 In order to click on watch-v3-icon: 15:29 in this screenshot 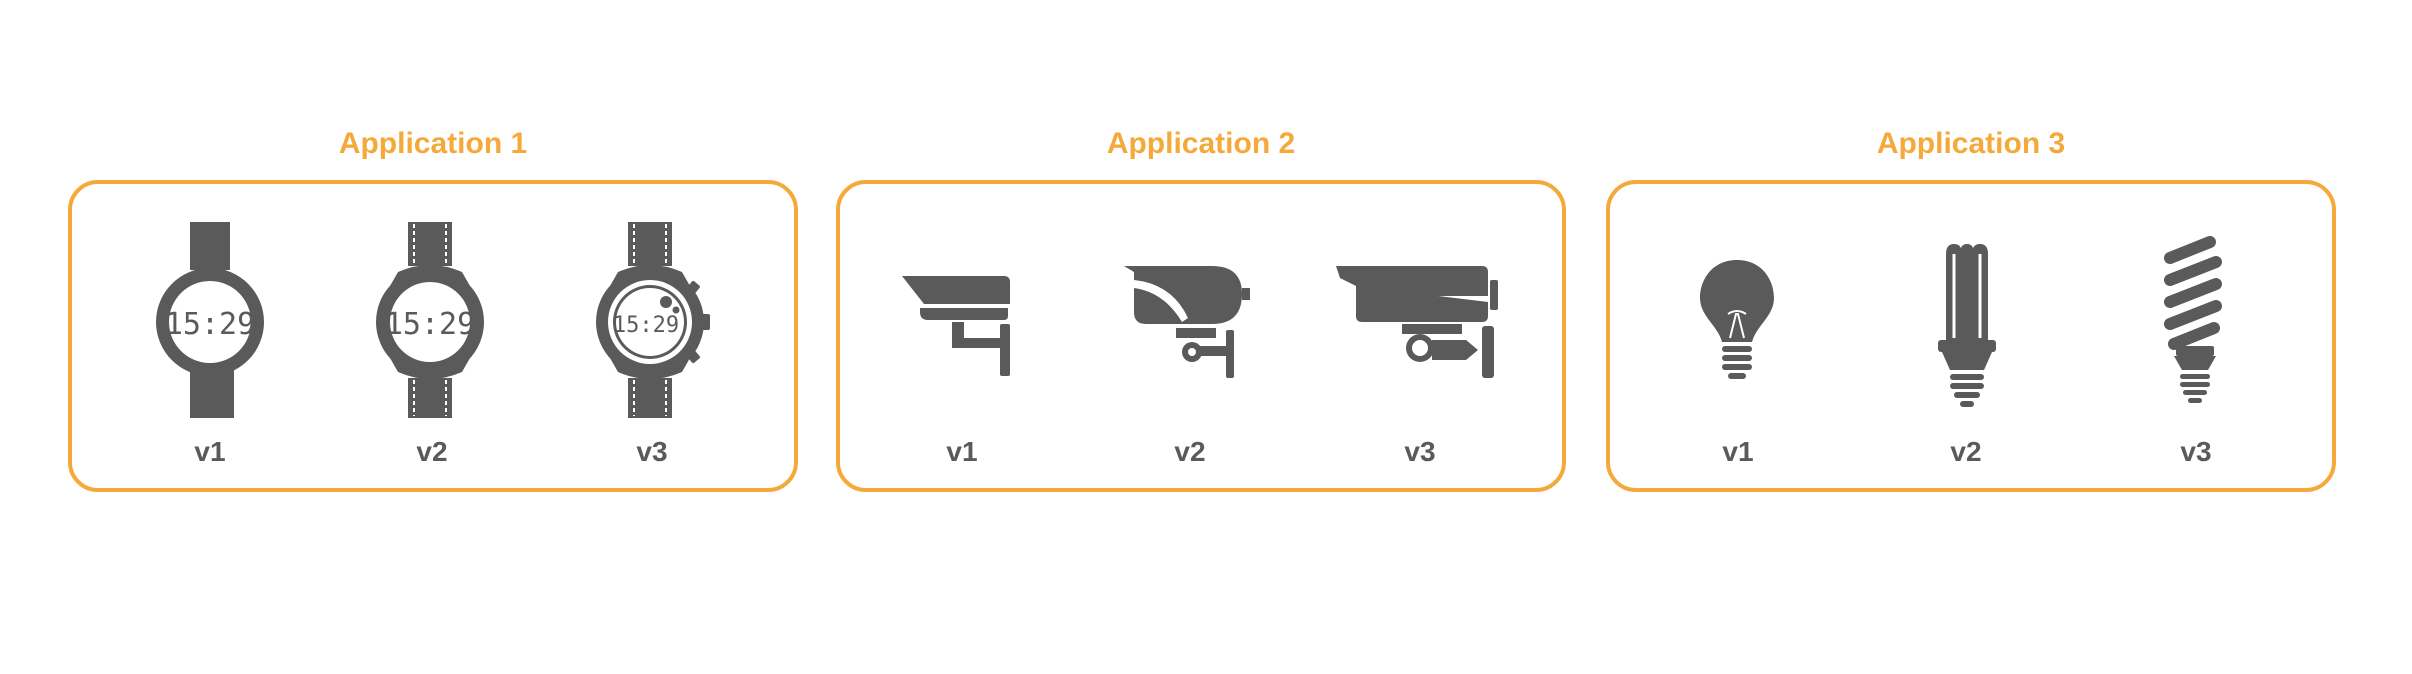, I will do `click(655, 320)`.